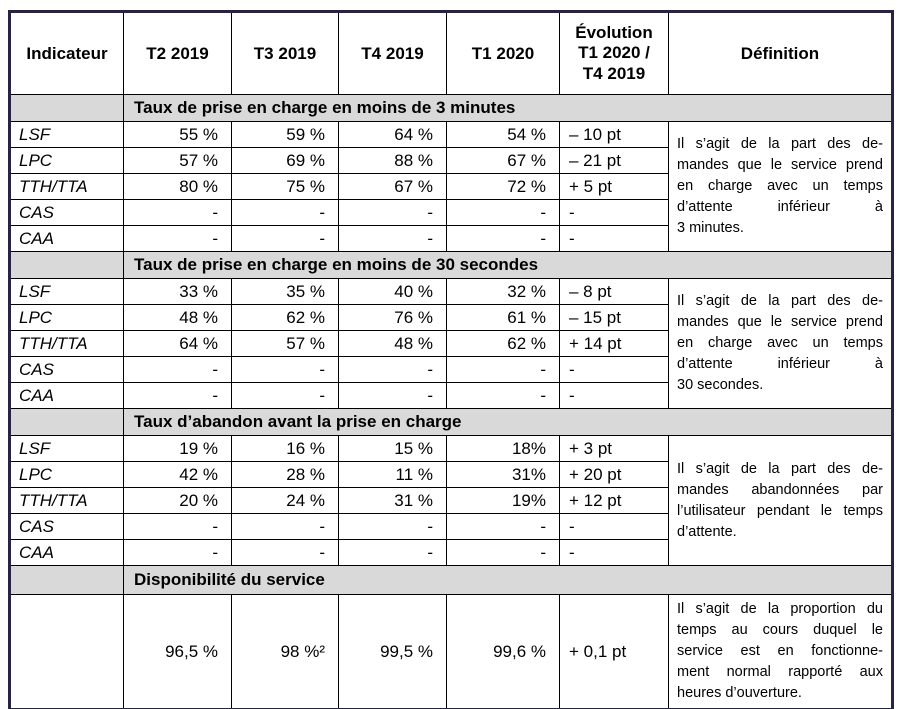 The image size is (899, 709). What do you see at coordinates (392, 474) in the screenshot?
I see `value-cell: 11 %` at bounding box center [392, 474].